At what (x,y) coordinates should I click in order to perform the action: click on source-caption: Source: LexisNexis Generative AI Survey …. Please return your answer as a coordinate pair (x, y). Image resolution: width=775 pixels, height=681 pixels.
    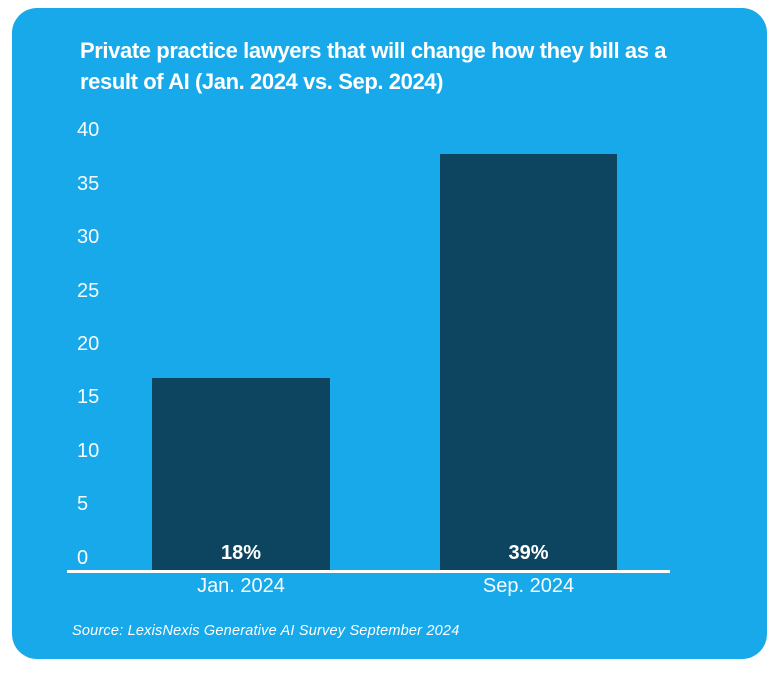
    Looking at the image, I should click on (266, 631).